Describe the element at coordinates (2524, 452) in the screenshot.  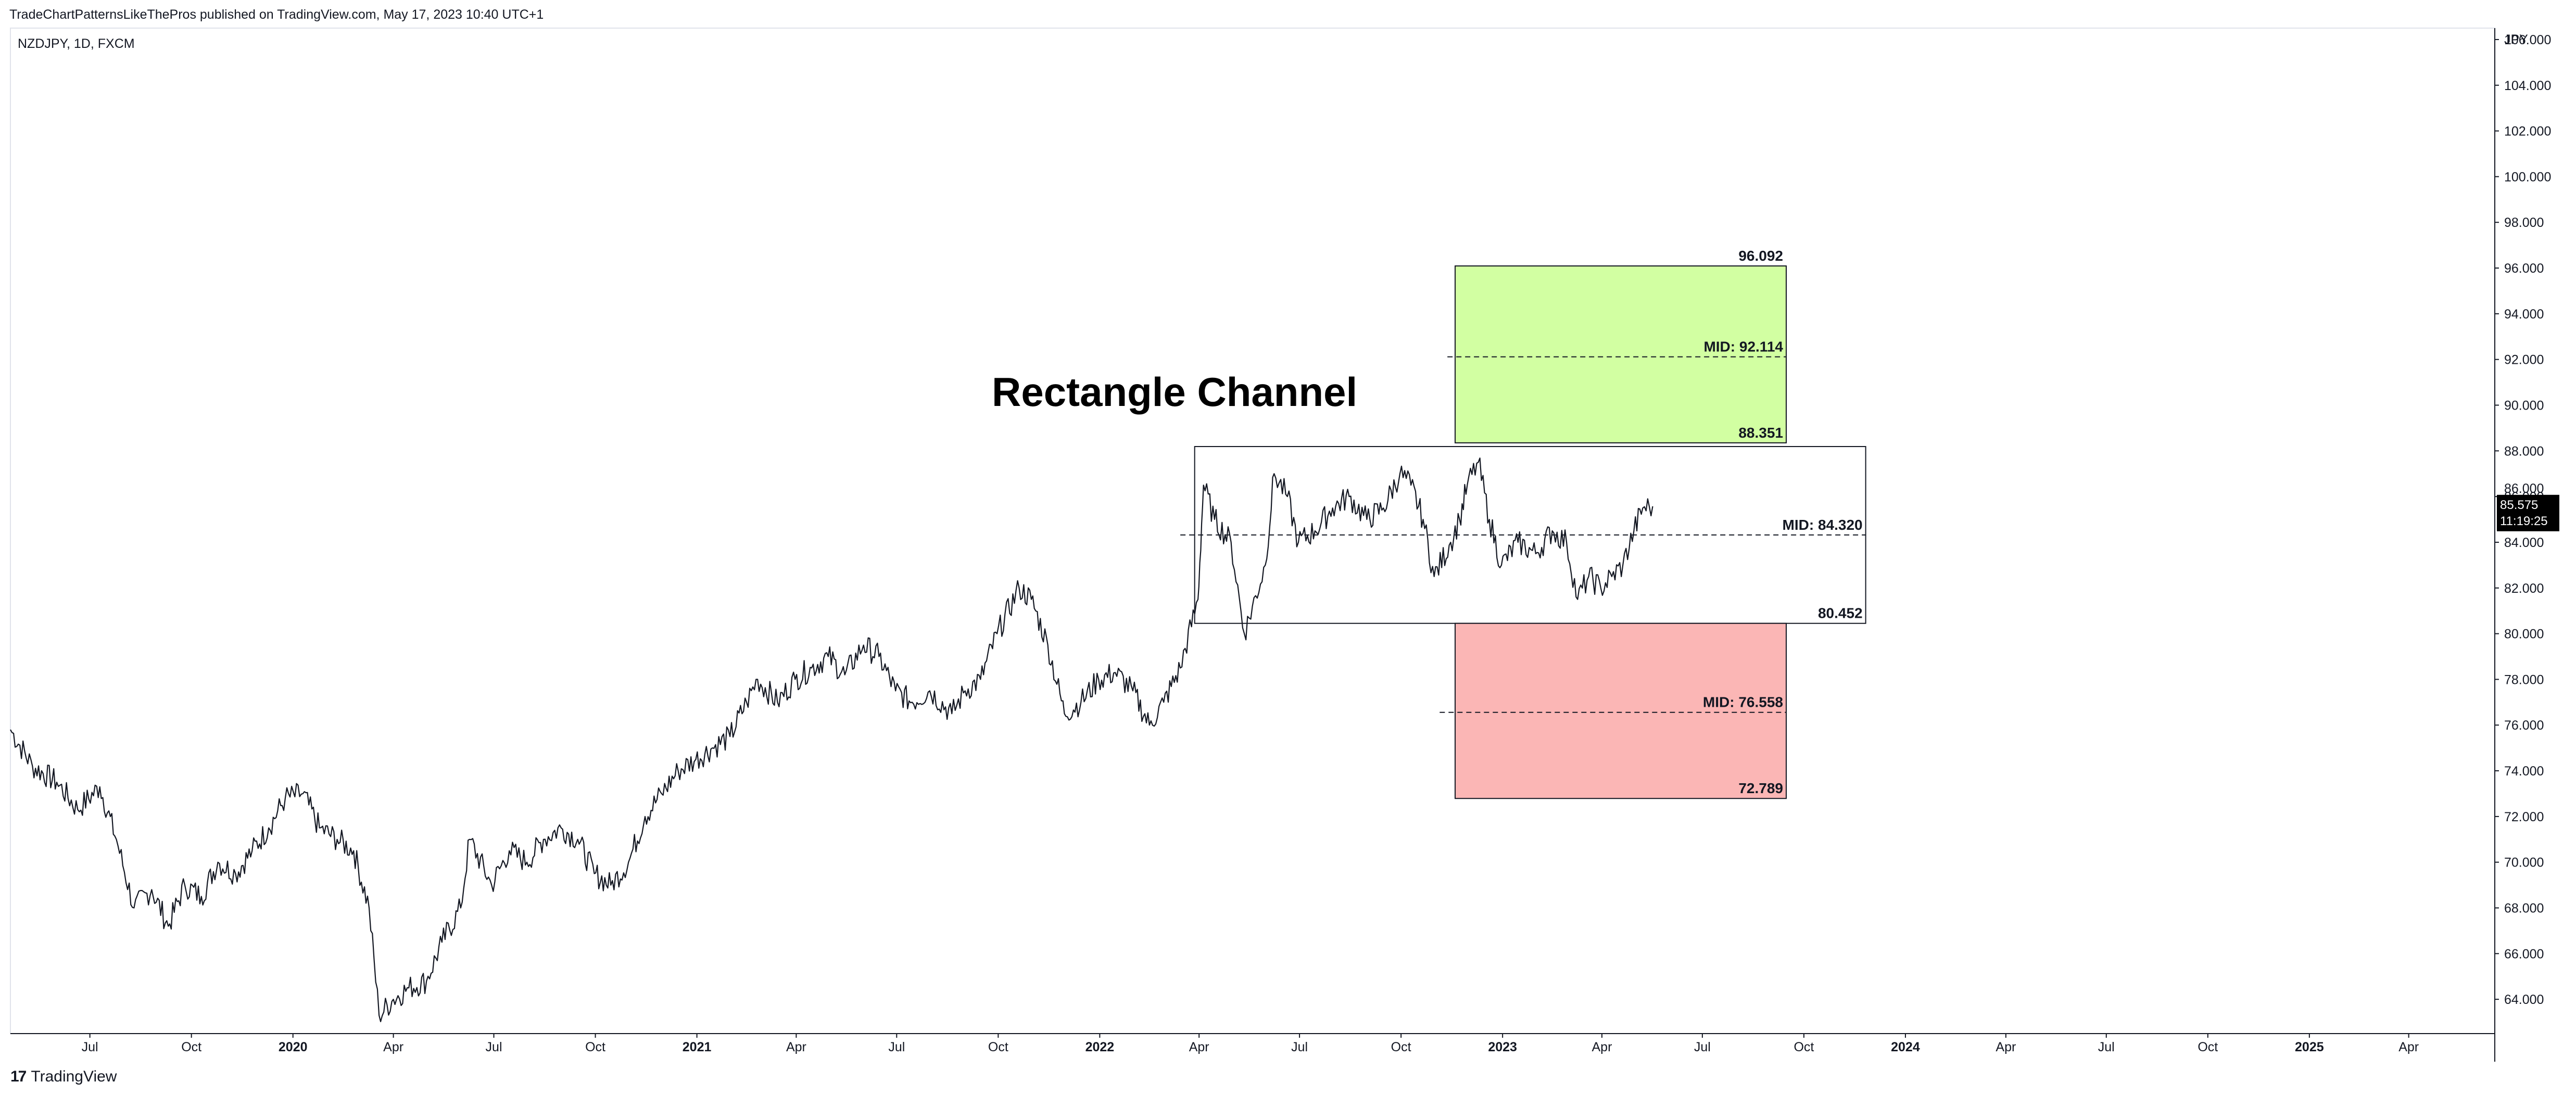
I see `y-tick-label: 88.000` at that location.